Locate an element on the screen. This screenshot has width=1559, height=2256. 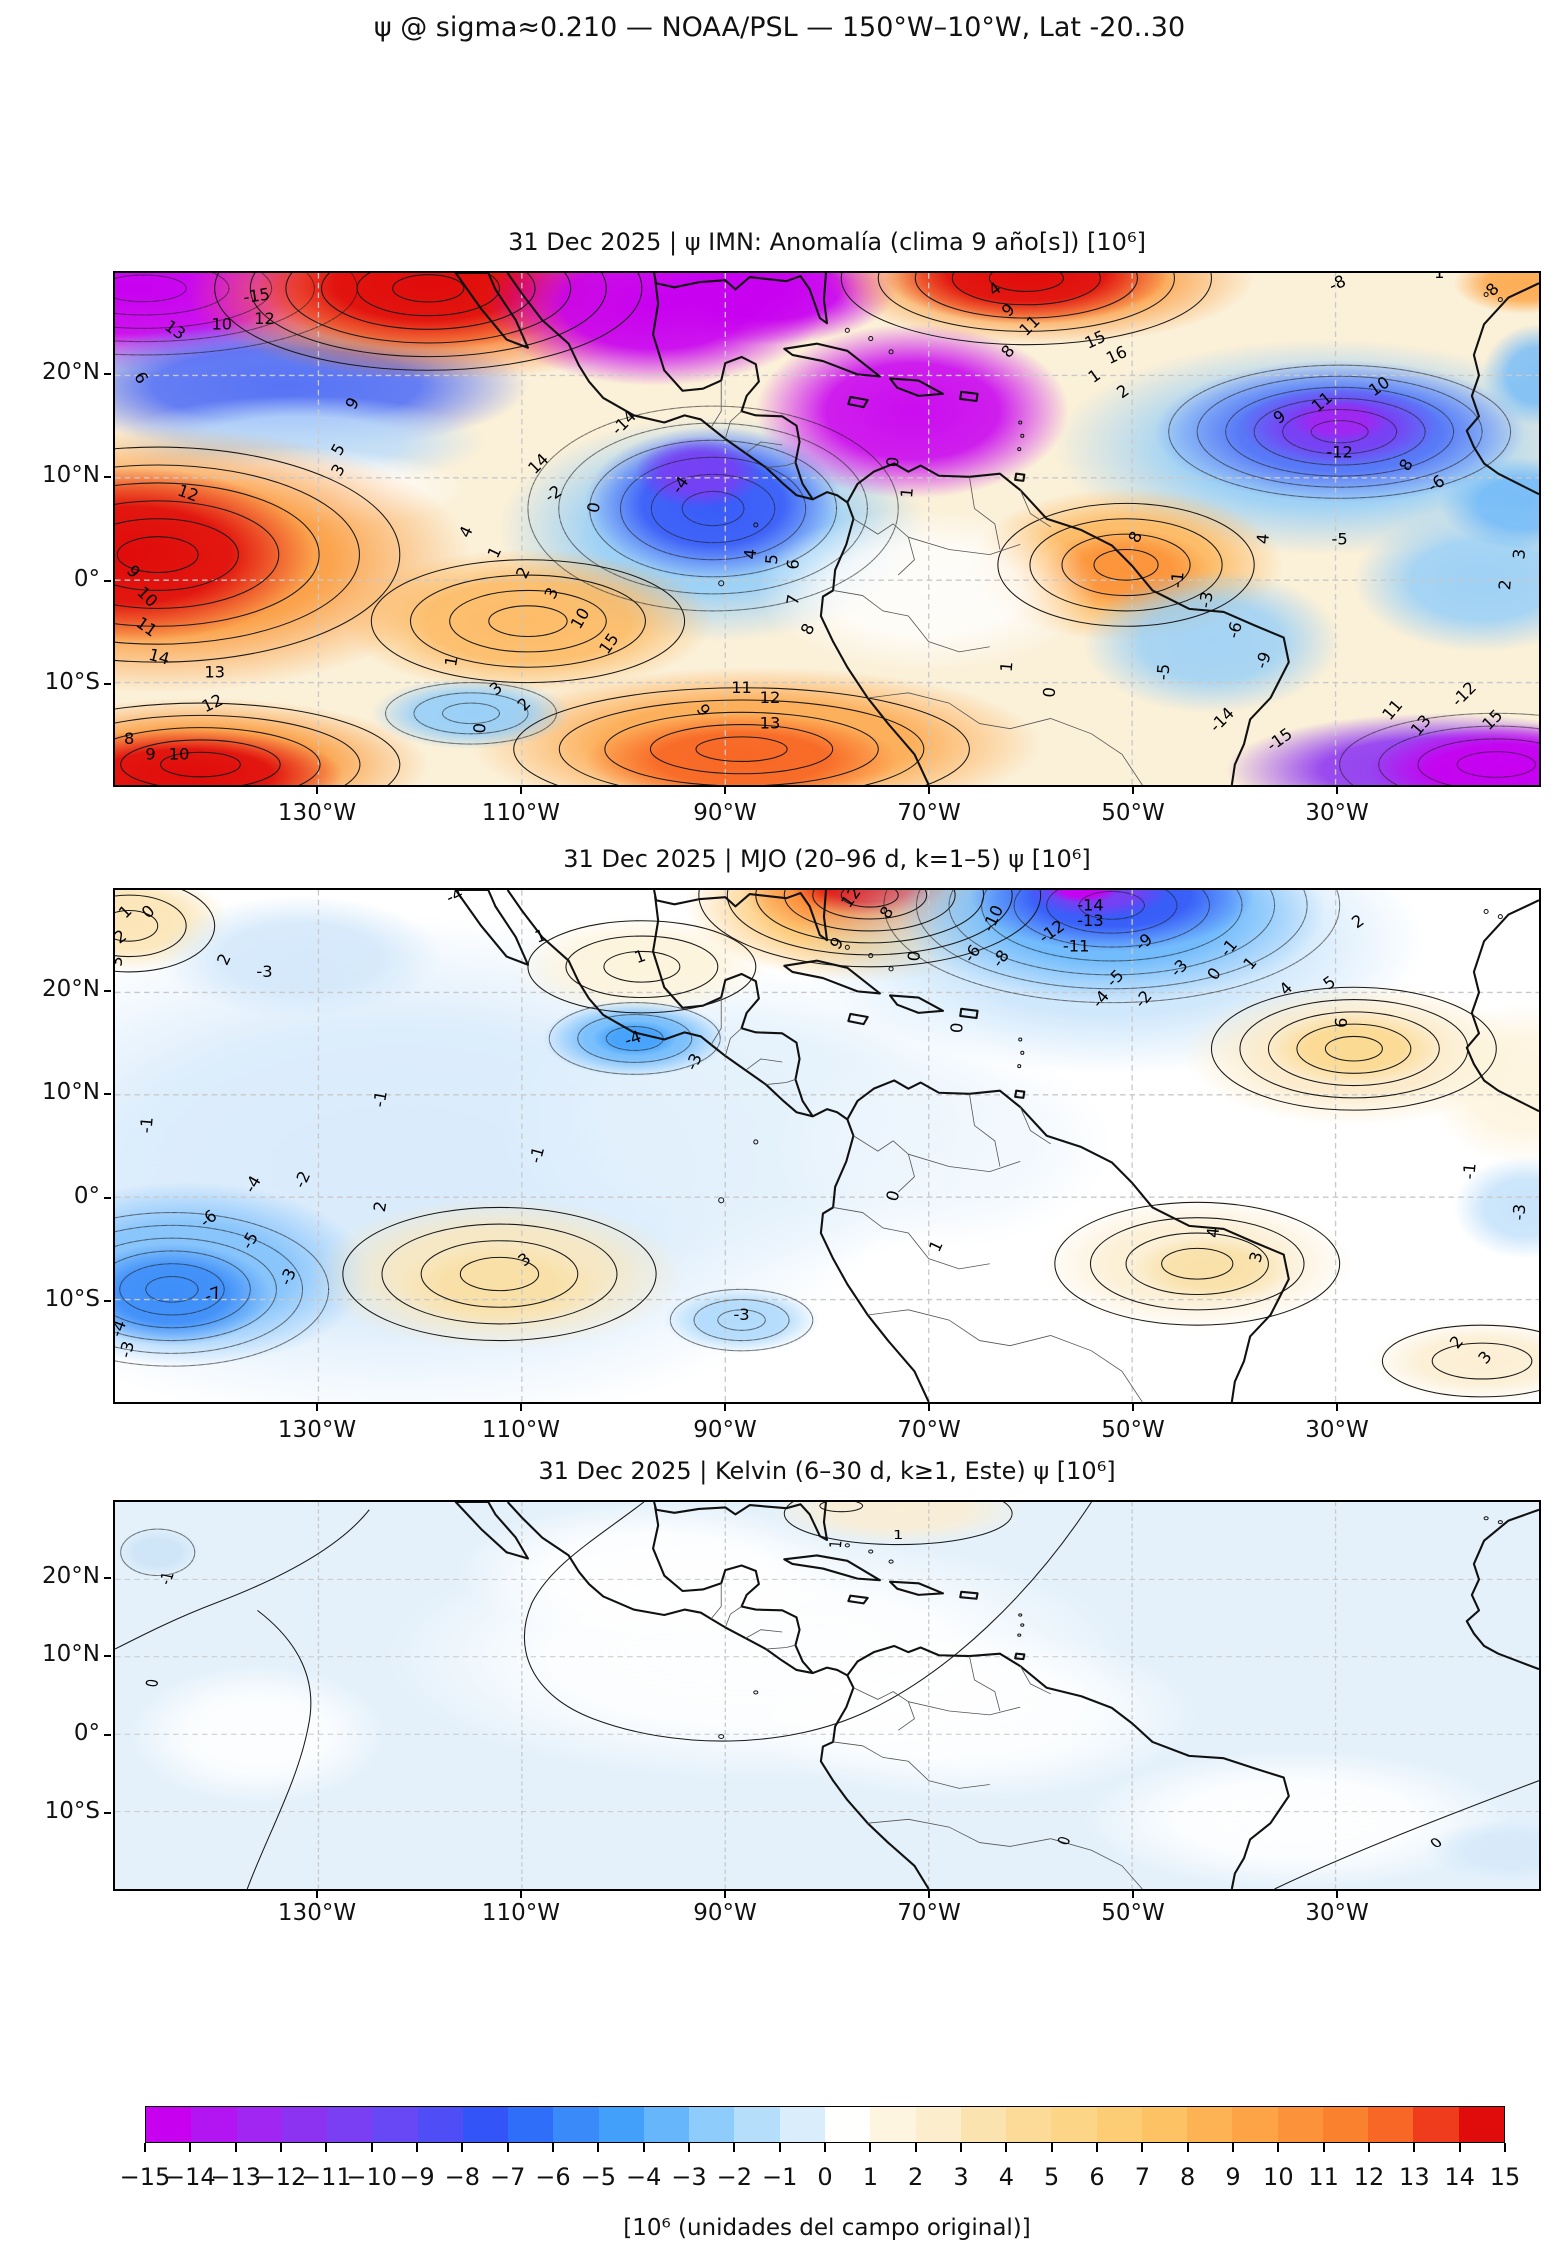
colorbar-tick-label: −4 is located at coordinates (643, 2177).